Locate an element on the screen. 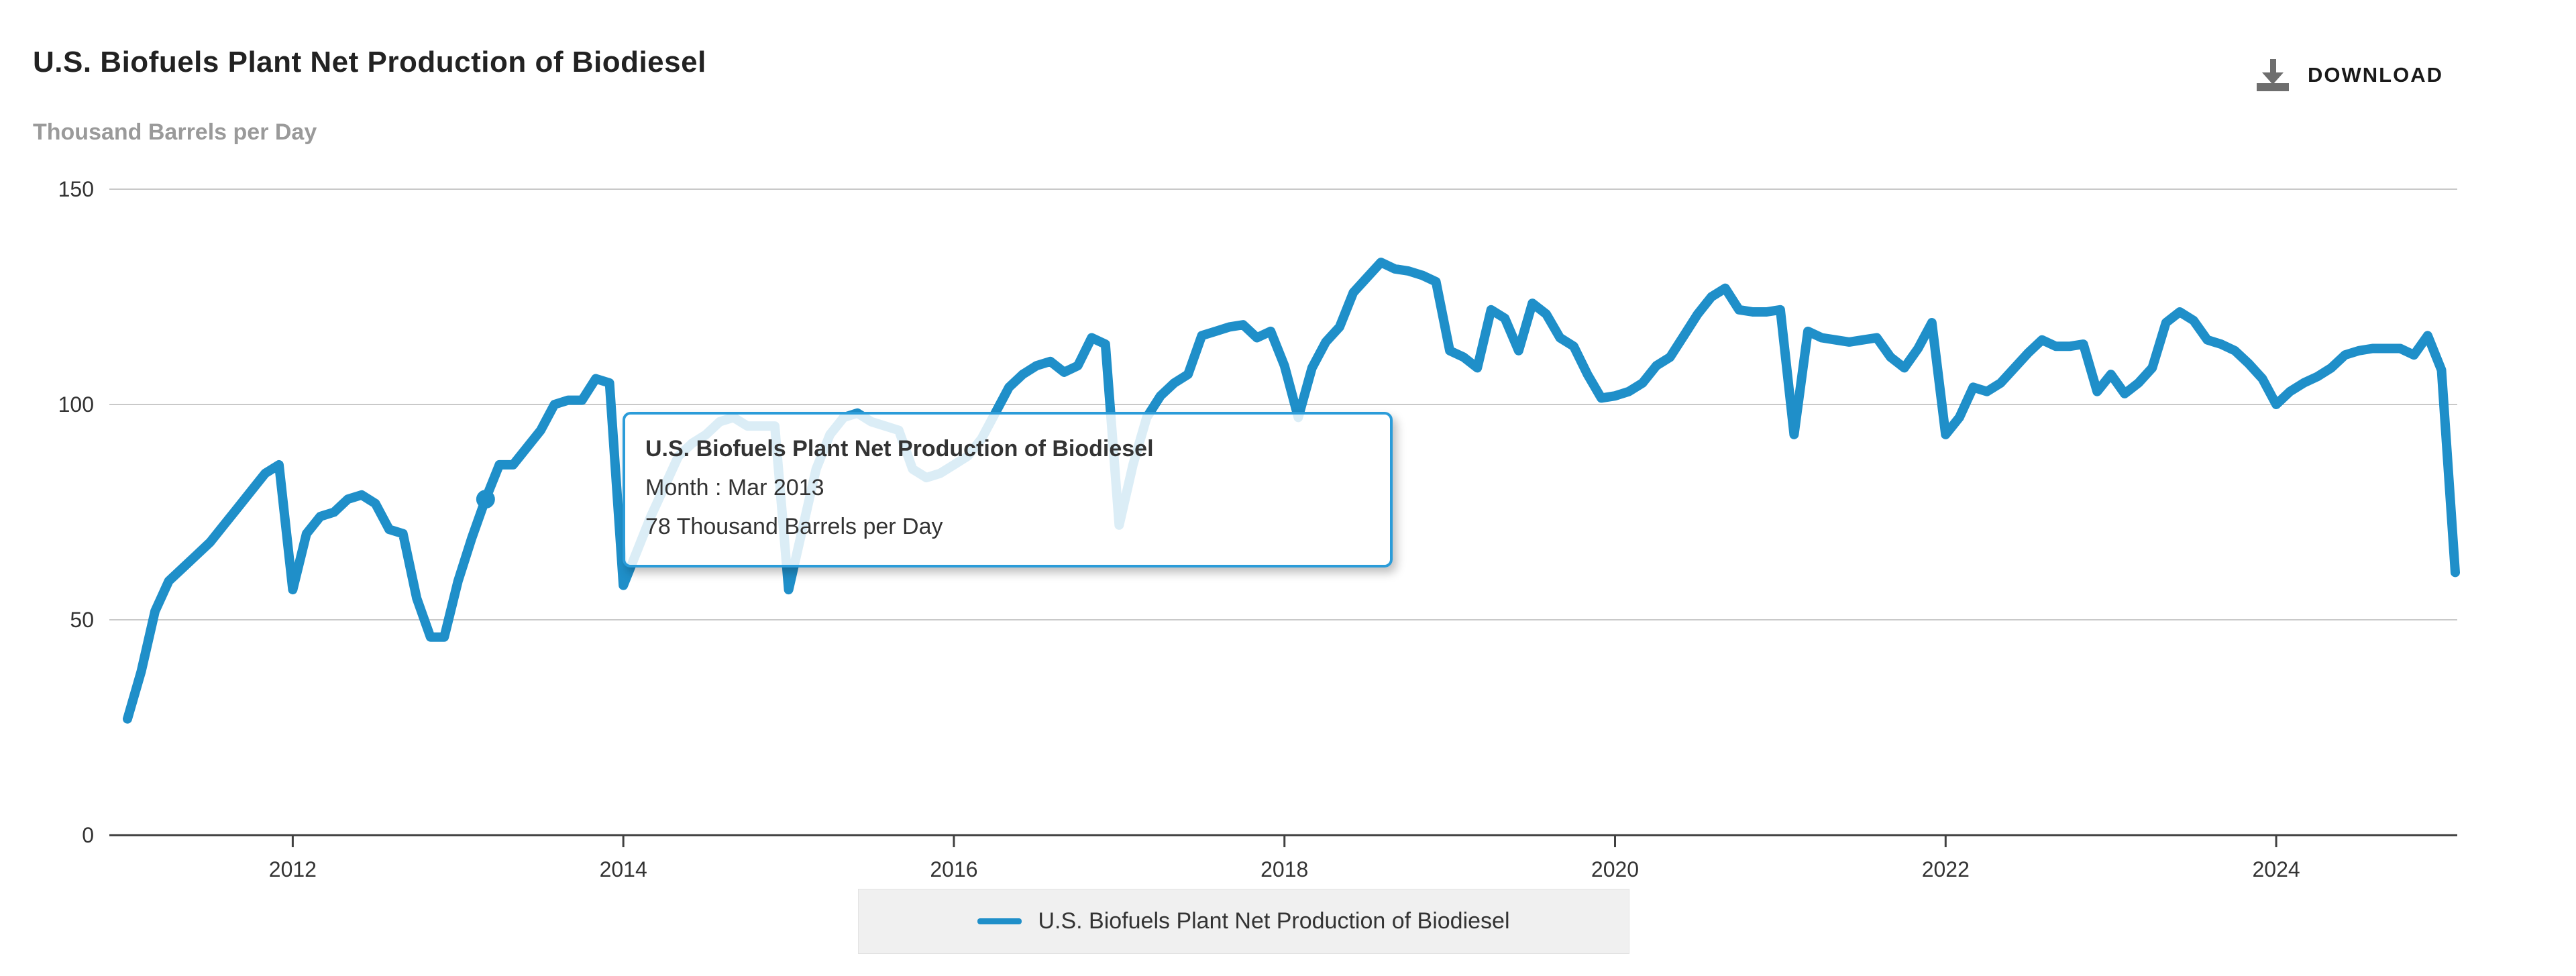 This screenshot has width=2576, height=976. svg-text: 2018 is located at coordinates (1284, 869).